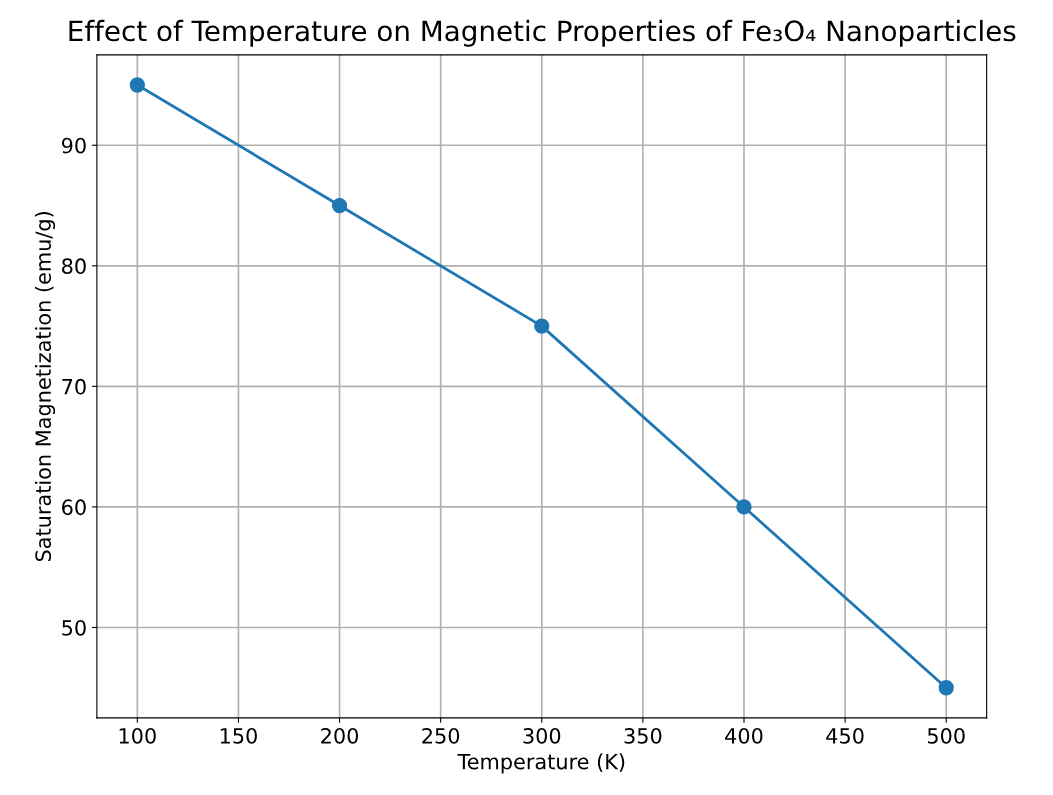 This screenshot has height=795, width=1053. Describe the element at coordinates (137, 735) in the screenshot. I see `x-tick-label: 100` at that location.